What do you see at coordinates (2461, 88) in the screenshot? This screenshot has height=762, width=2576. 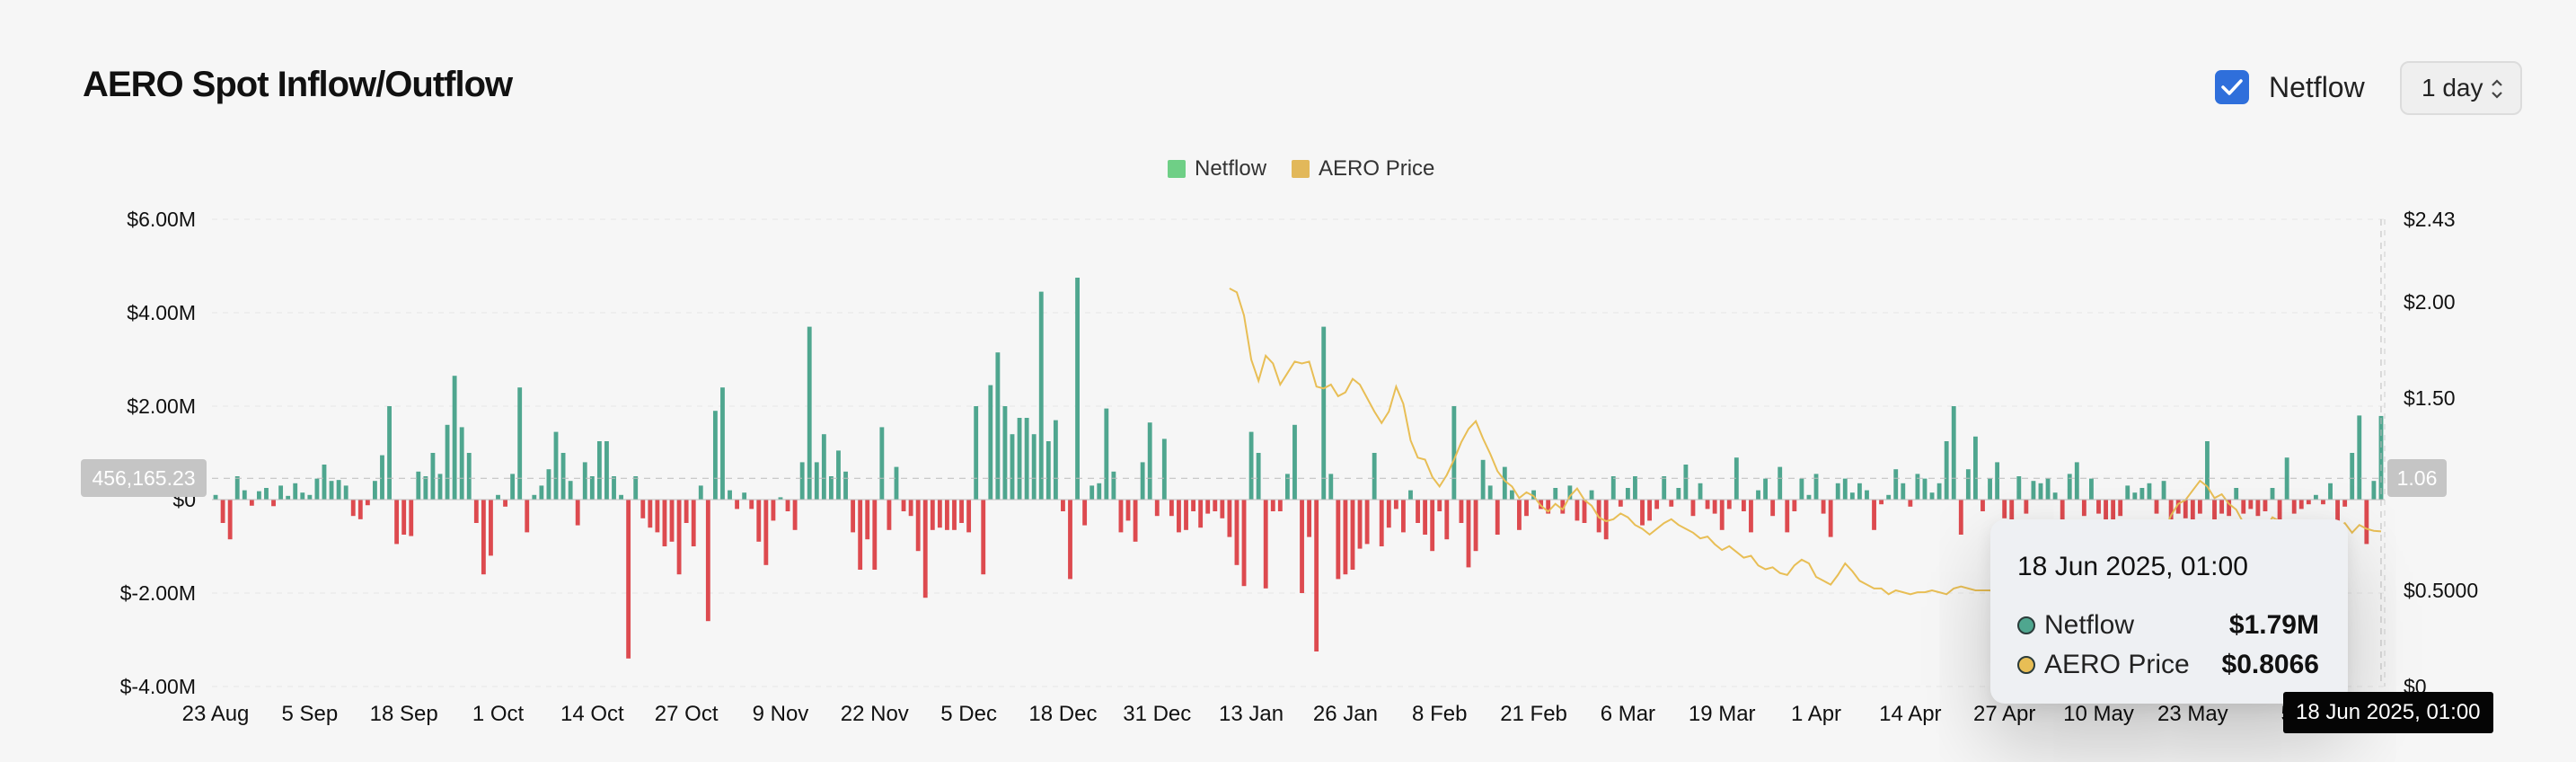 I see `interval-select: 1 day` at bounding box center [2461, 88].